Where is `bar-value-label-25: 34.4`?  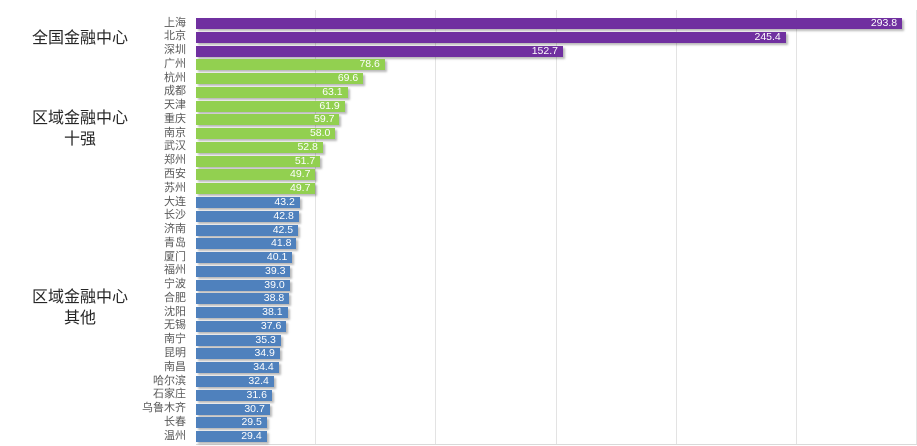
bar-value-label-25: 34.4 is located at coordinates (263, 367).